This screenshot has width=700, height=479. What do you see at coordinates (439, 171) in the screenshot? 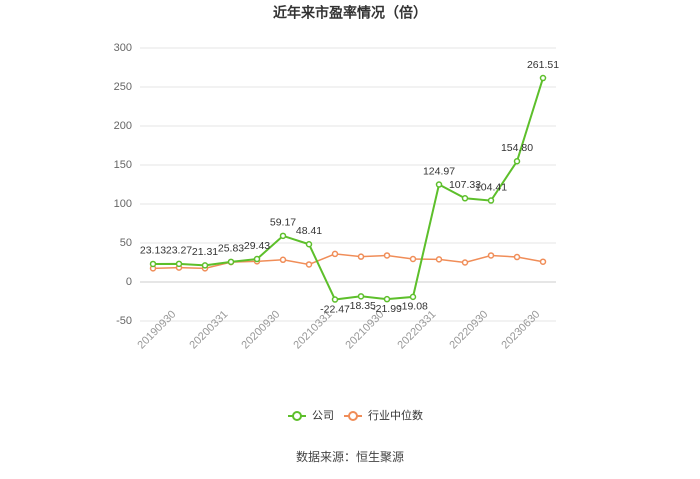
I see `data-label: 124.97` at bounding box center [439, 171].